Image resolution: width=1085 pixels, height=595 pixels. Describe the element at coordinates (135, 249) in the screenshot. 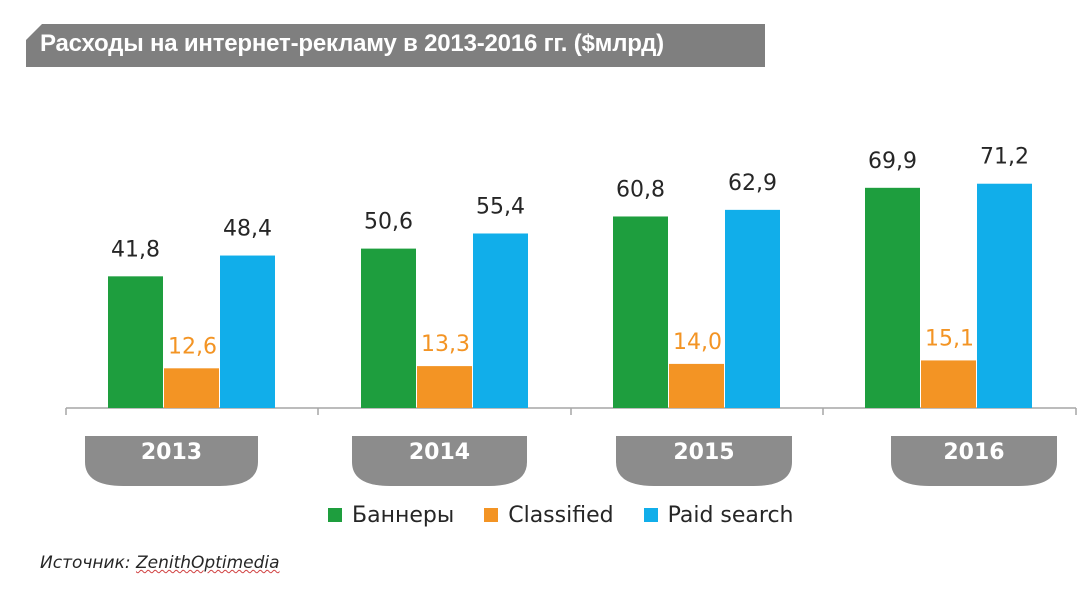

I see `data-label-banners-2013: 41,8` at that location.